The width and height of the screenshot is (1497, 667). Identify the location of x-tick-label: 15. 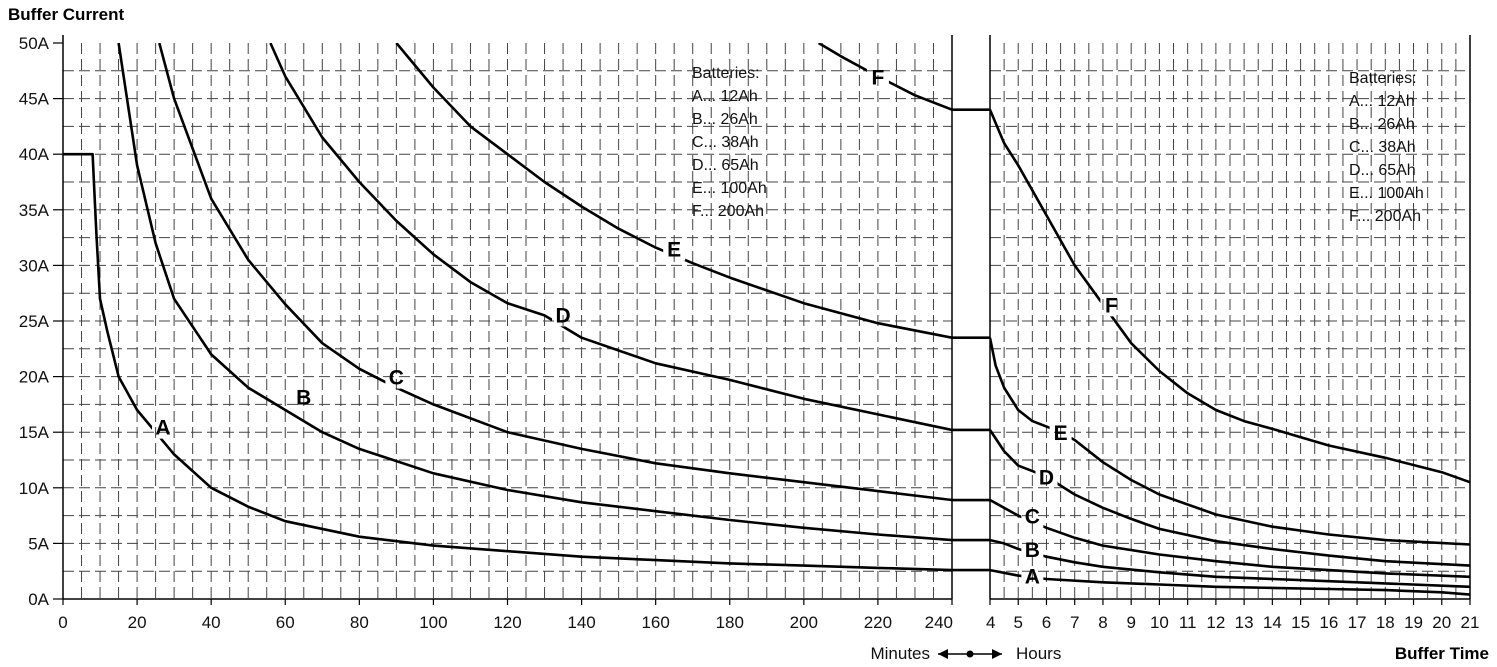
(1300, 622).